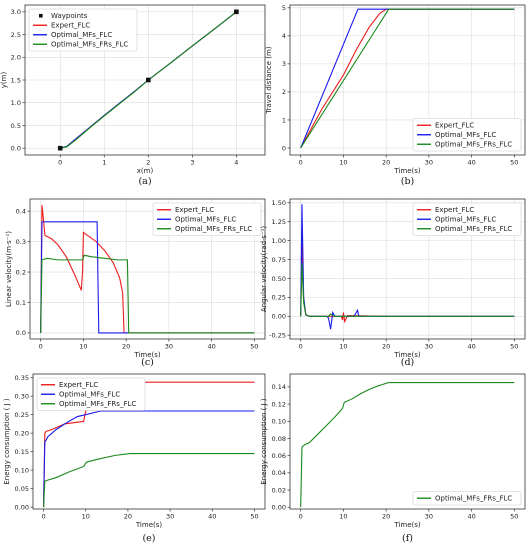 This screenshot has width=530, height=550. Describe the element at coordinates (16, 35) in the screenshot. I see `y-tick-label: 2.5` at that location.